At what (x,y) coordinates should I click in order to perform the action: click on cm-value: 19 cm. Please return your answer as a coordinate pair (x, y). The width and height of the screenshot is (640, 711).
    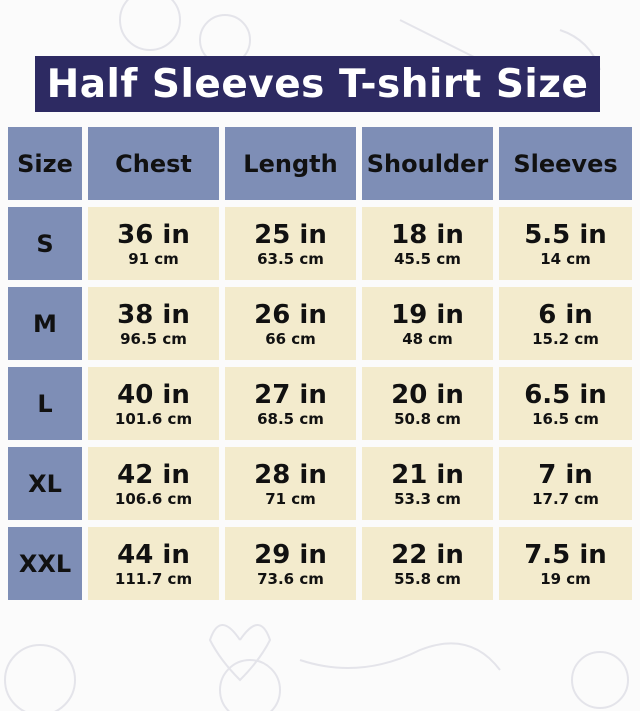
    Looking at the image, I should click on (565, 578).